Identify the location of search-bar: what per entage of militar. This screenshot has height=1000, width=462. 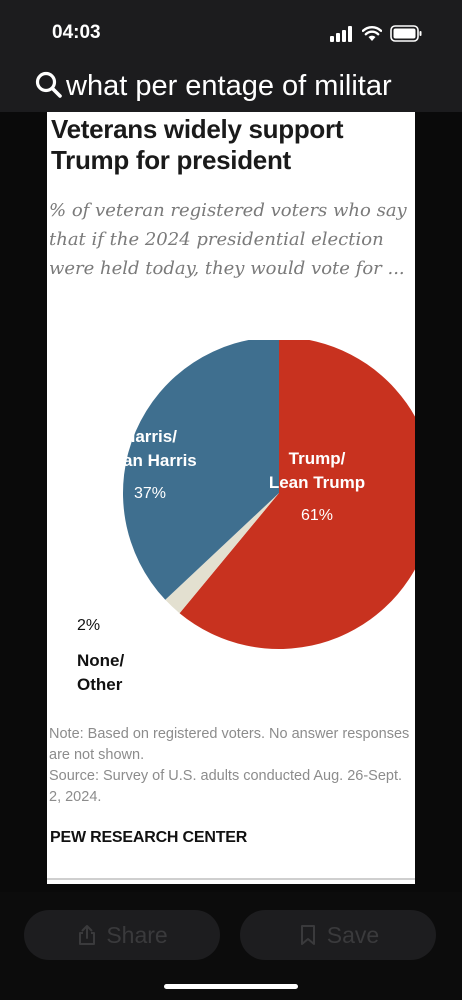
(231, 86).